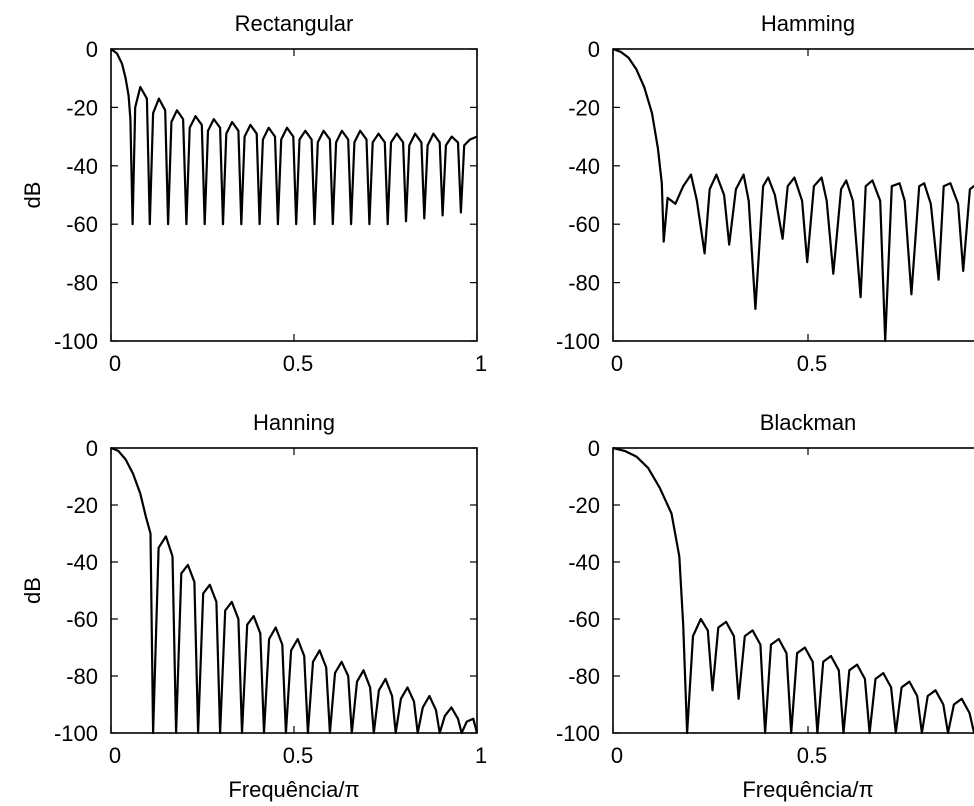 This screenshot has width=974, height=806. Describe the element at coordinates (294, 23) in the screenshot. I see `subplot-title: Rectangular` at that location.